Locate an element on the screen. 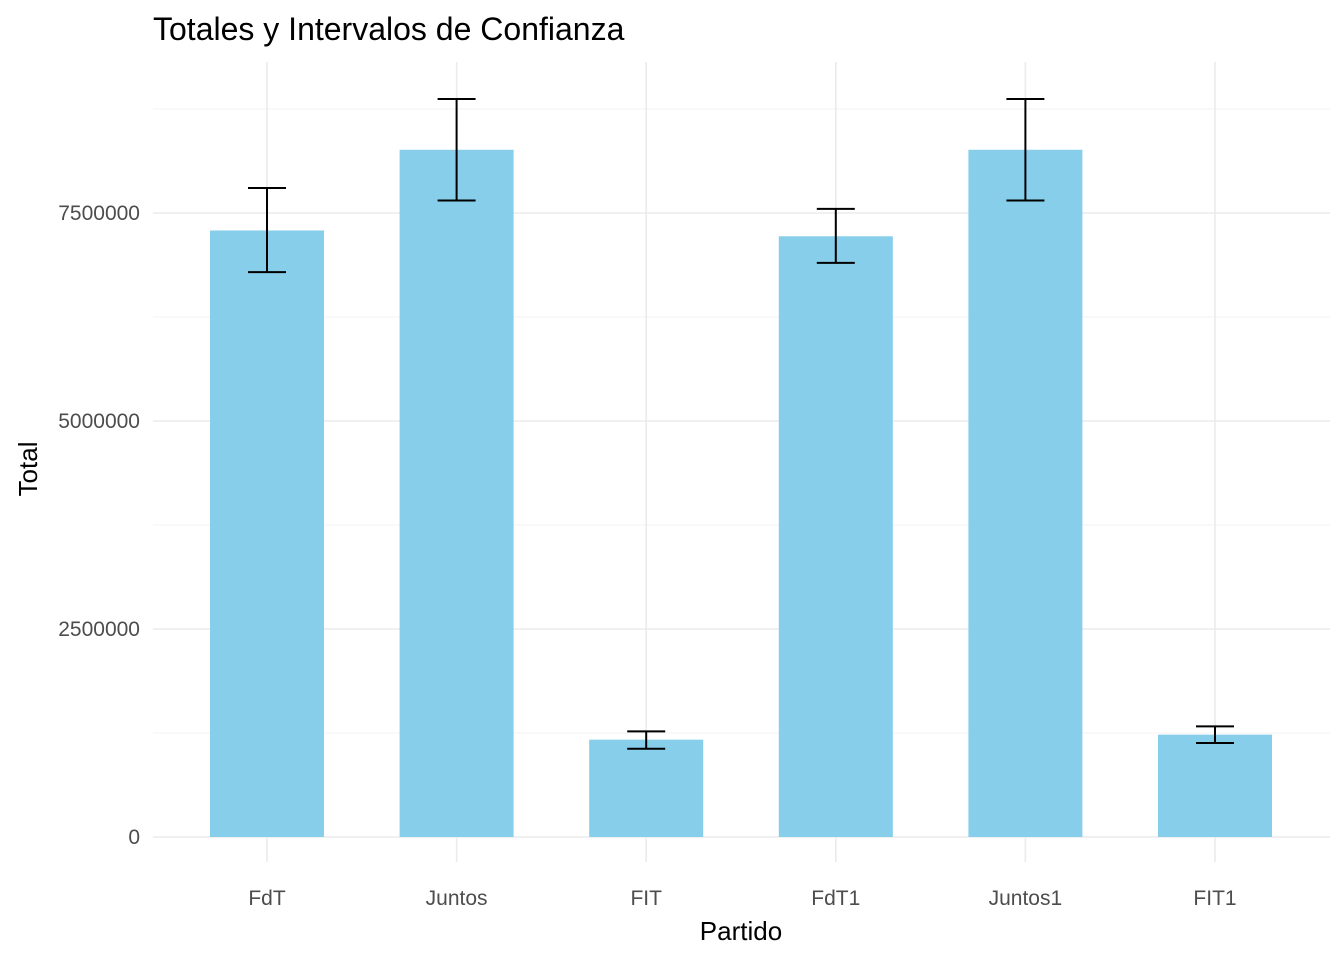  y-tick-label: 2500000 is located at coordinates (99, 629).